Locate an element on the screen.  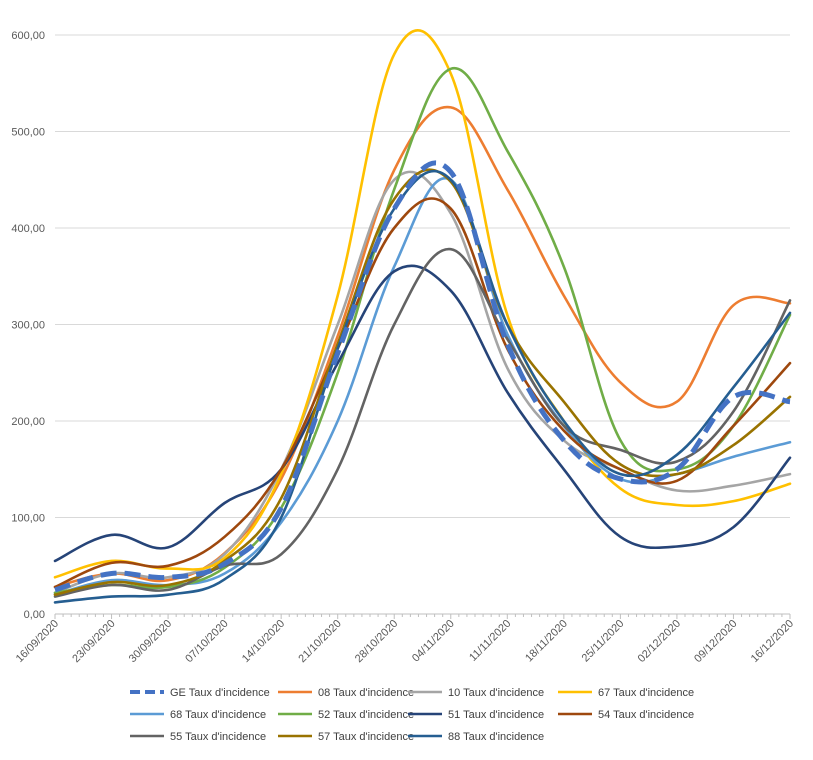
y-tick-label: 200,00 is located at coordinates (28, 422).